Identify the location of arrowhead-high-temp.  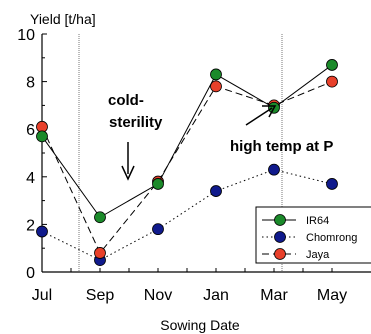
(269, 111).